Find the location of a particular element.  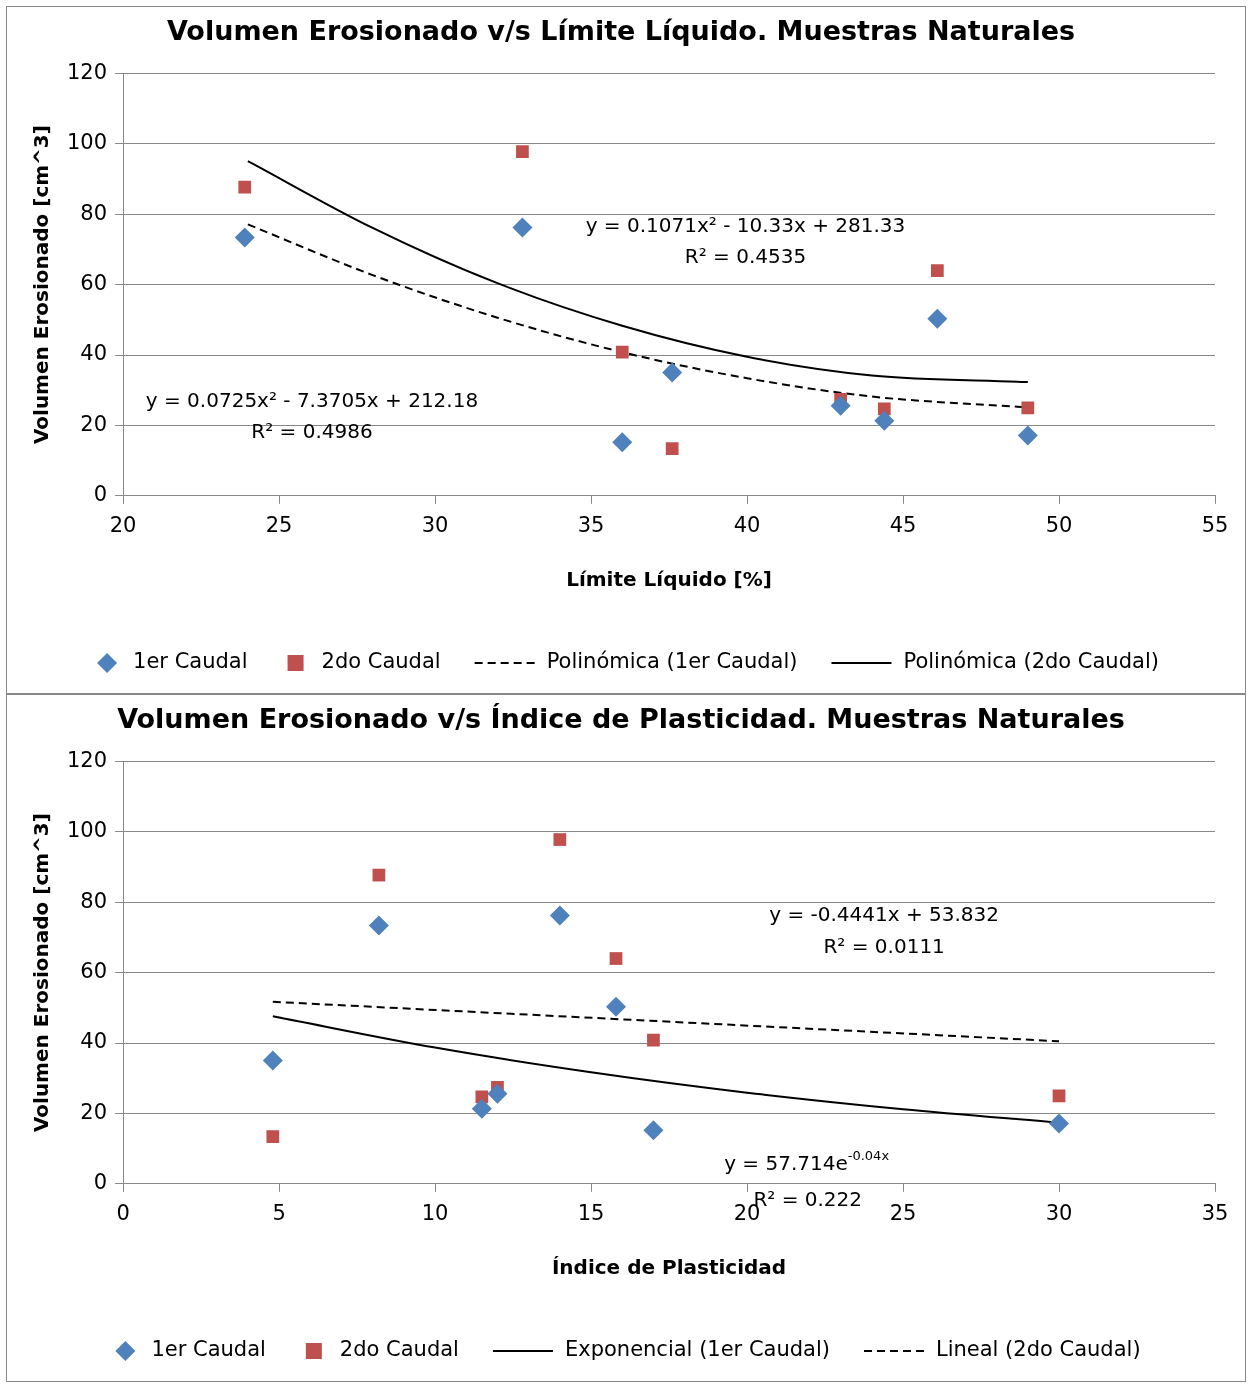

annotation: y = -0.4441x + 53.832 is located at coordinates (884, 913).